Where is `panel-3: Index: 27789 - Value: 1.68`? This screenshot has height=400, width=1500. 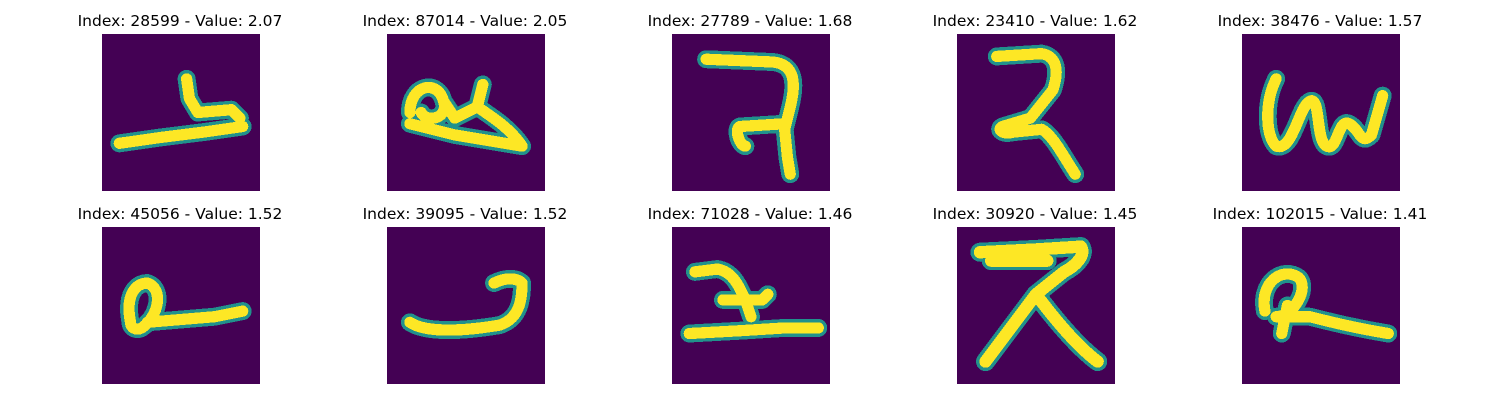
panel-3: Index: 27789 - Value: 1.68 is located at coordinates (750, 107).